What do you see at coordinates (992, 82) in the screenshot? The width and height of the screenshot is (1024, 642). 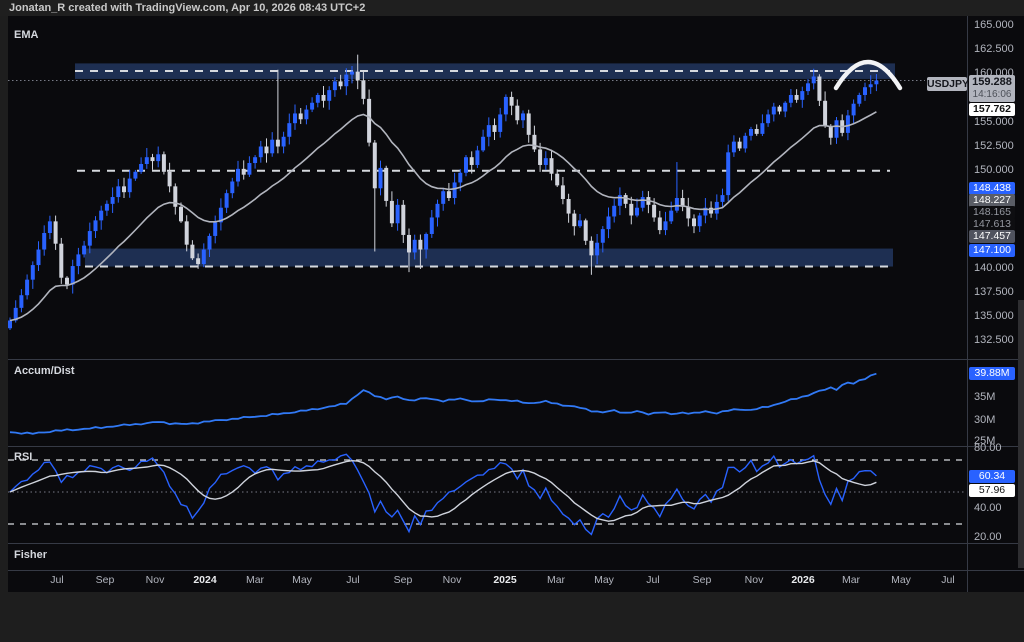 I see `last-price-value: 159.288` at bounding box center [992, 82].